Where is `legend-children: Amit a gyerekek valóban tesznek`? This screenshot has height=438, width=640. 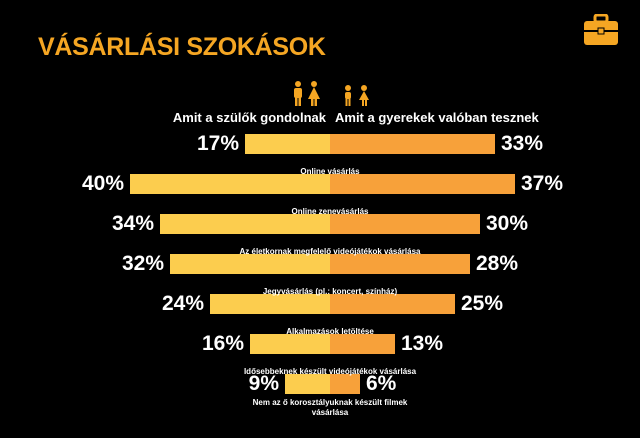
legend-children: Amit a gyerekek valóban tesznek is located at coordinates (437, 117).